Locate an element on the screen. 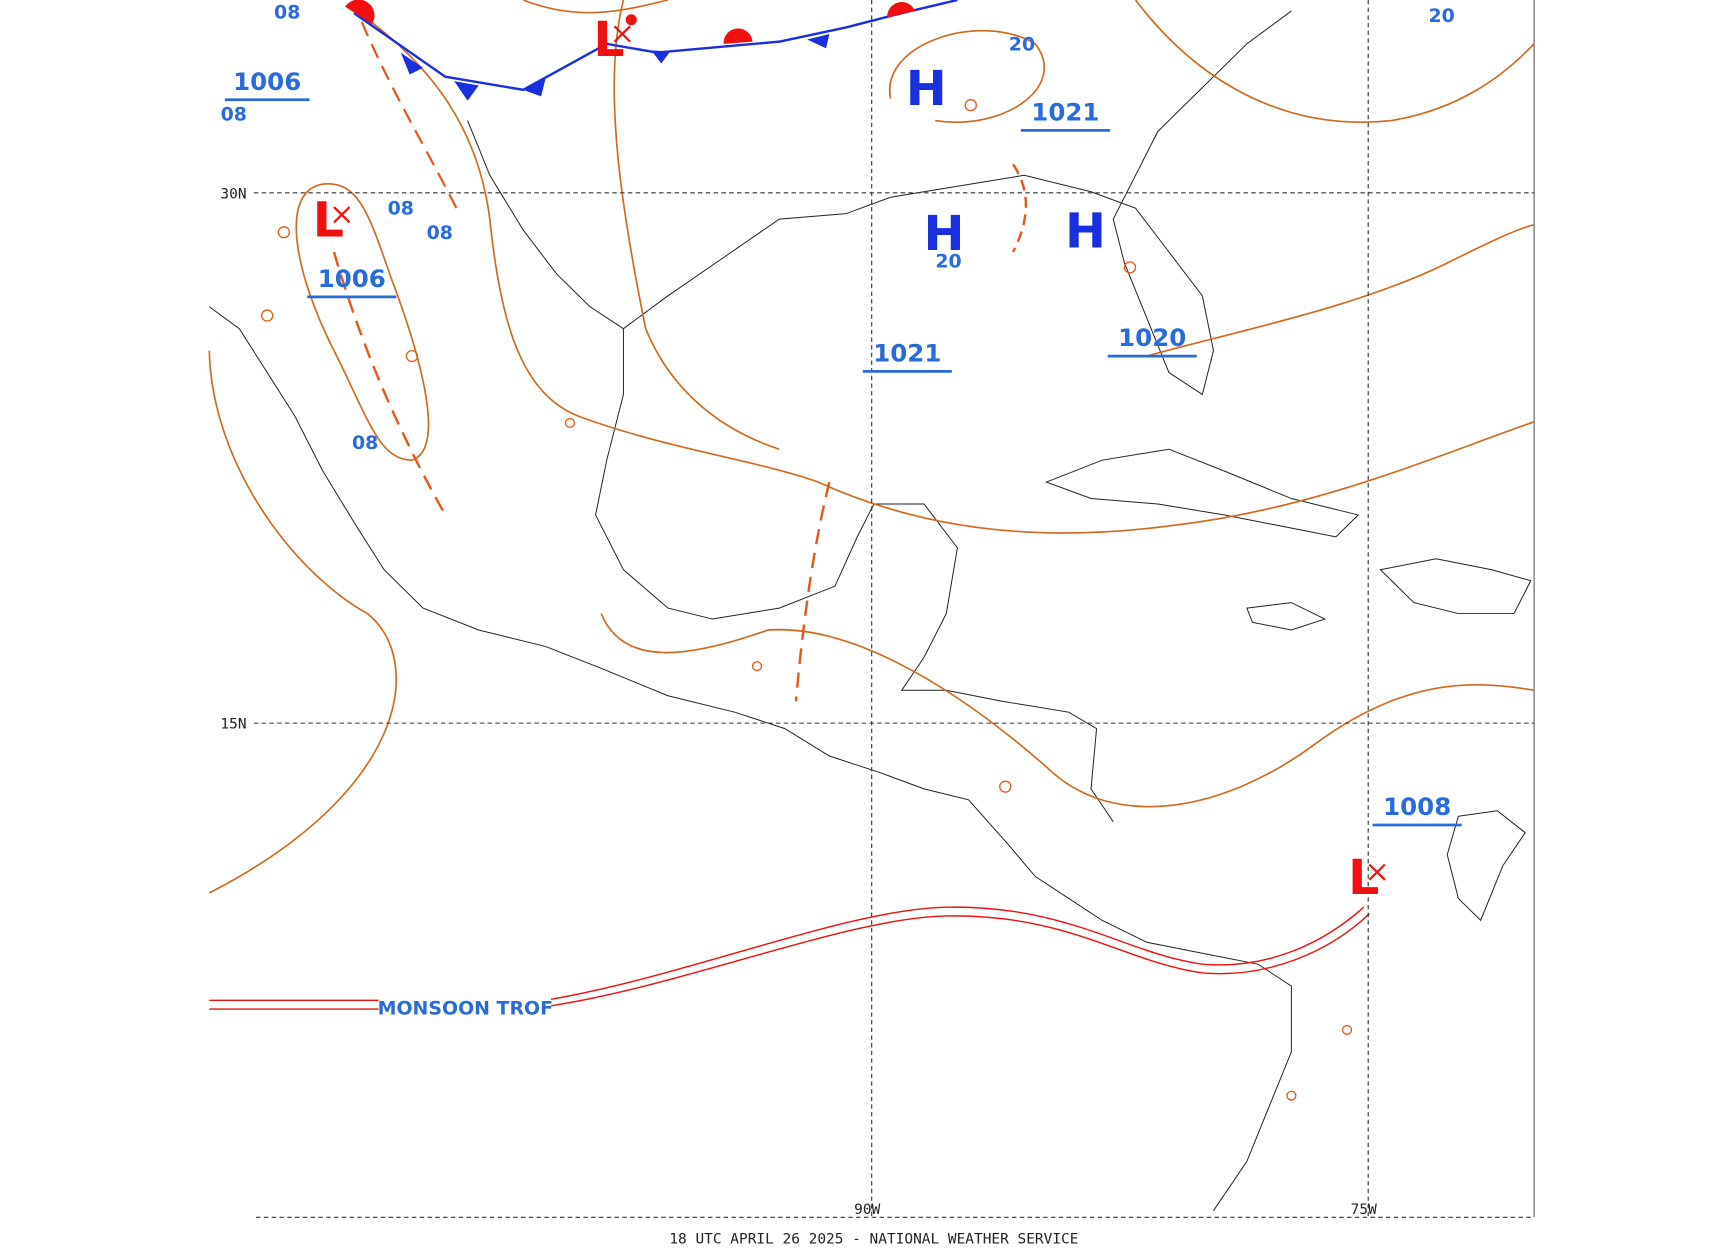 This screenshot has width=1720, height=1260. warm-barbs is located at coordinates (630, 22).